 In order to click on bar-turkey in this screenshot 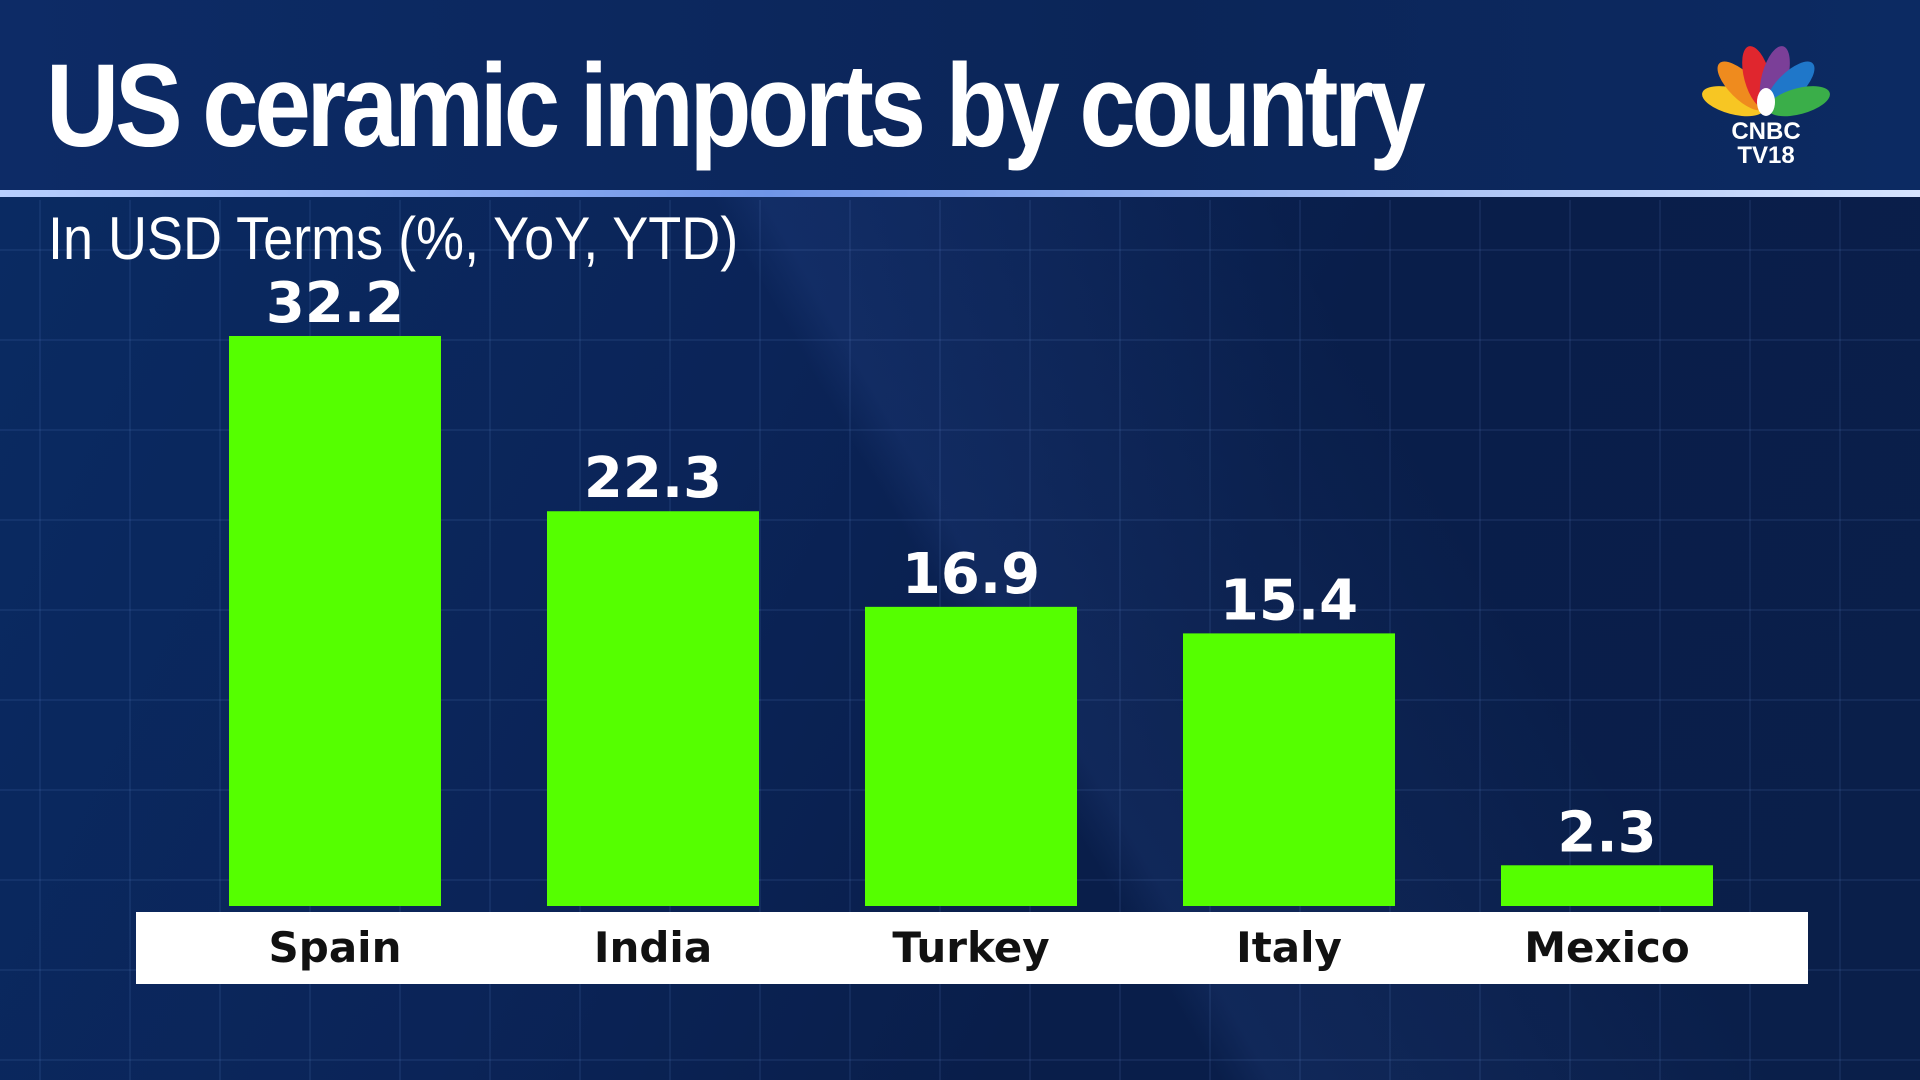, I will do `click(971, 756)`.